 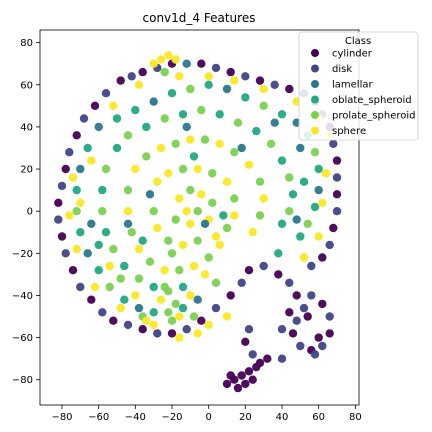 What do you see at coordinates (30, 212) in the screenshot?
I see `y-tick-label: 0` at bounding box center [30, 212].